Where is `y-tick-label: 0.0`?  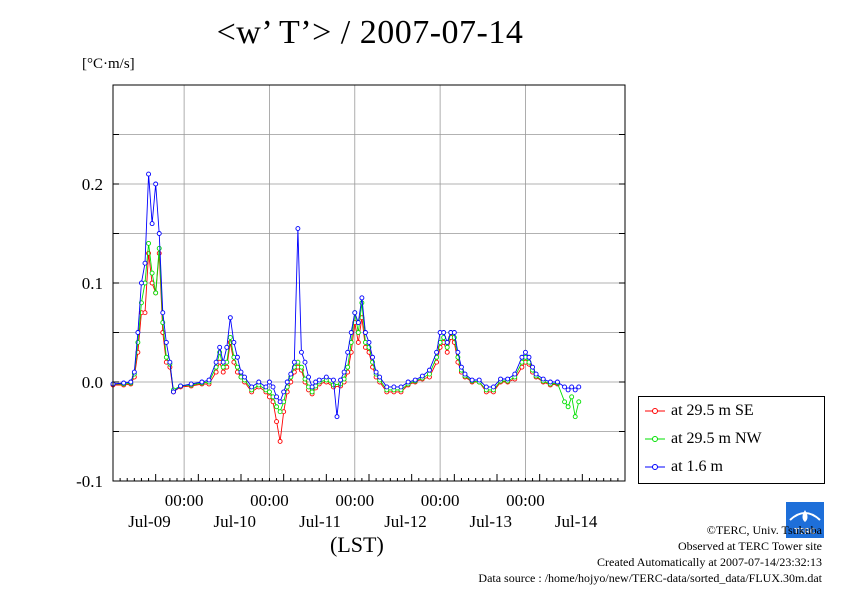
y-tick-label: 0.0 is located at coordinates (92, 382).